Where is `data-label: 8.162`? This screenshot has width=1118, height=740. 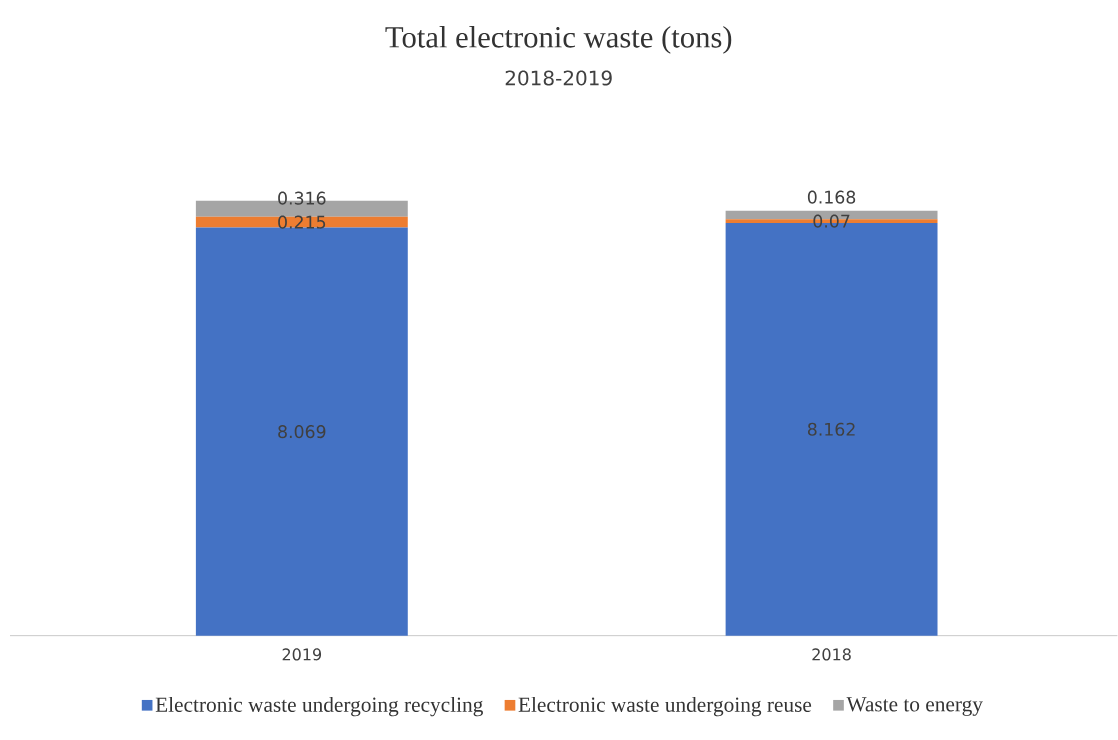
data-label: 8.162 is located at coordinates (831, 429).